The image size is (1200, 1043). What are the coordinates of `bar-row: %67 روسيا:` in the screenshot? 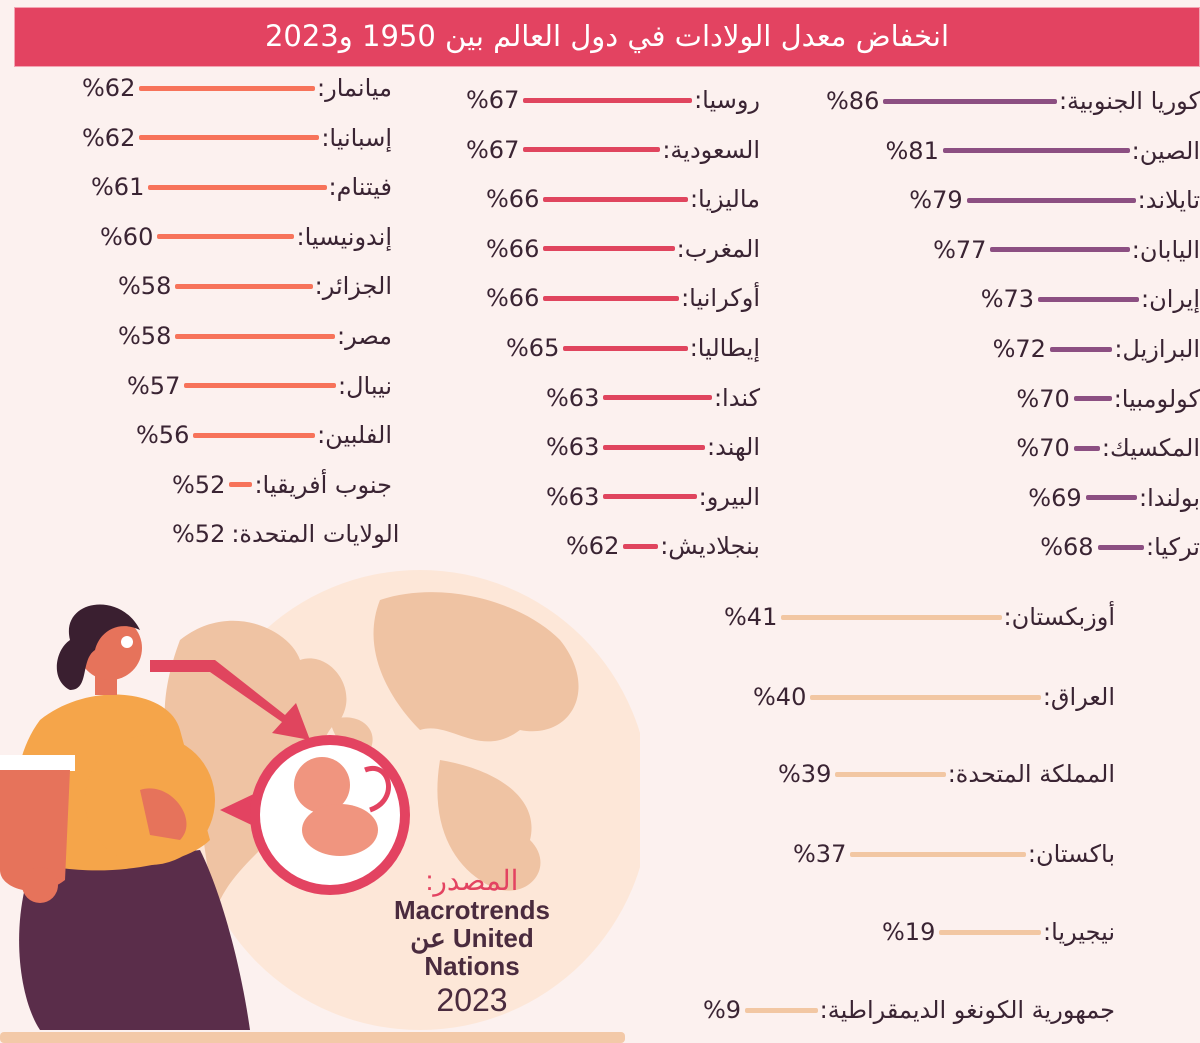 It's located at (613, 100).